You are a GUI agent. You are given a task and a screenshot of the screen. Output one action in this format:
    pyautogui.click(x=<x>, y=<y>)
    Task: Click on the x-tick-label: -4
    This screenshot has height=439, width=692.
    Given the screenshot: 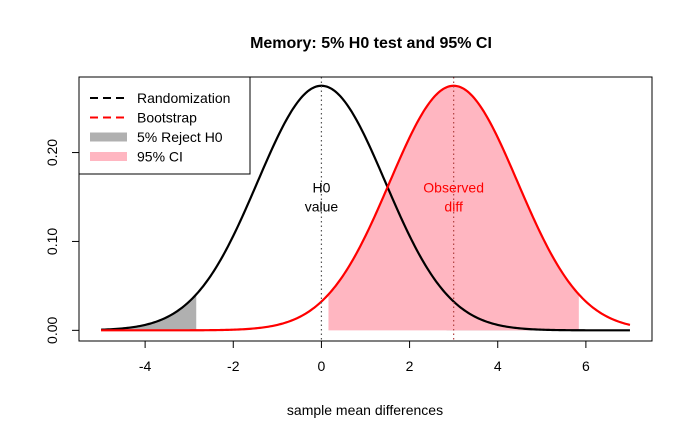 What is the action you would take?
    pyautogui.click(x=145, y=366)
    